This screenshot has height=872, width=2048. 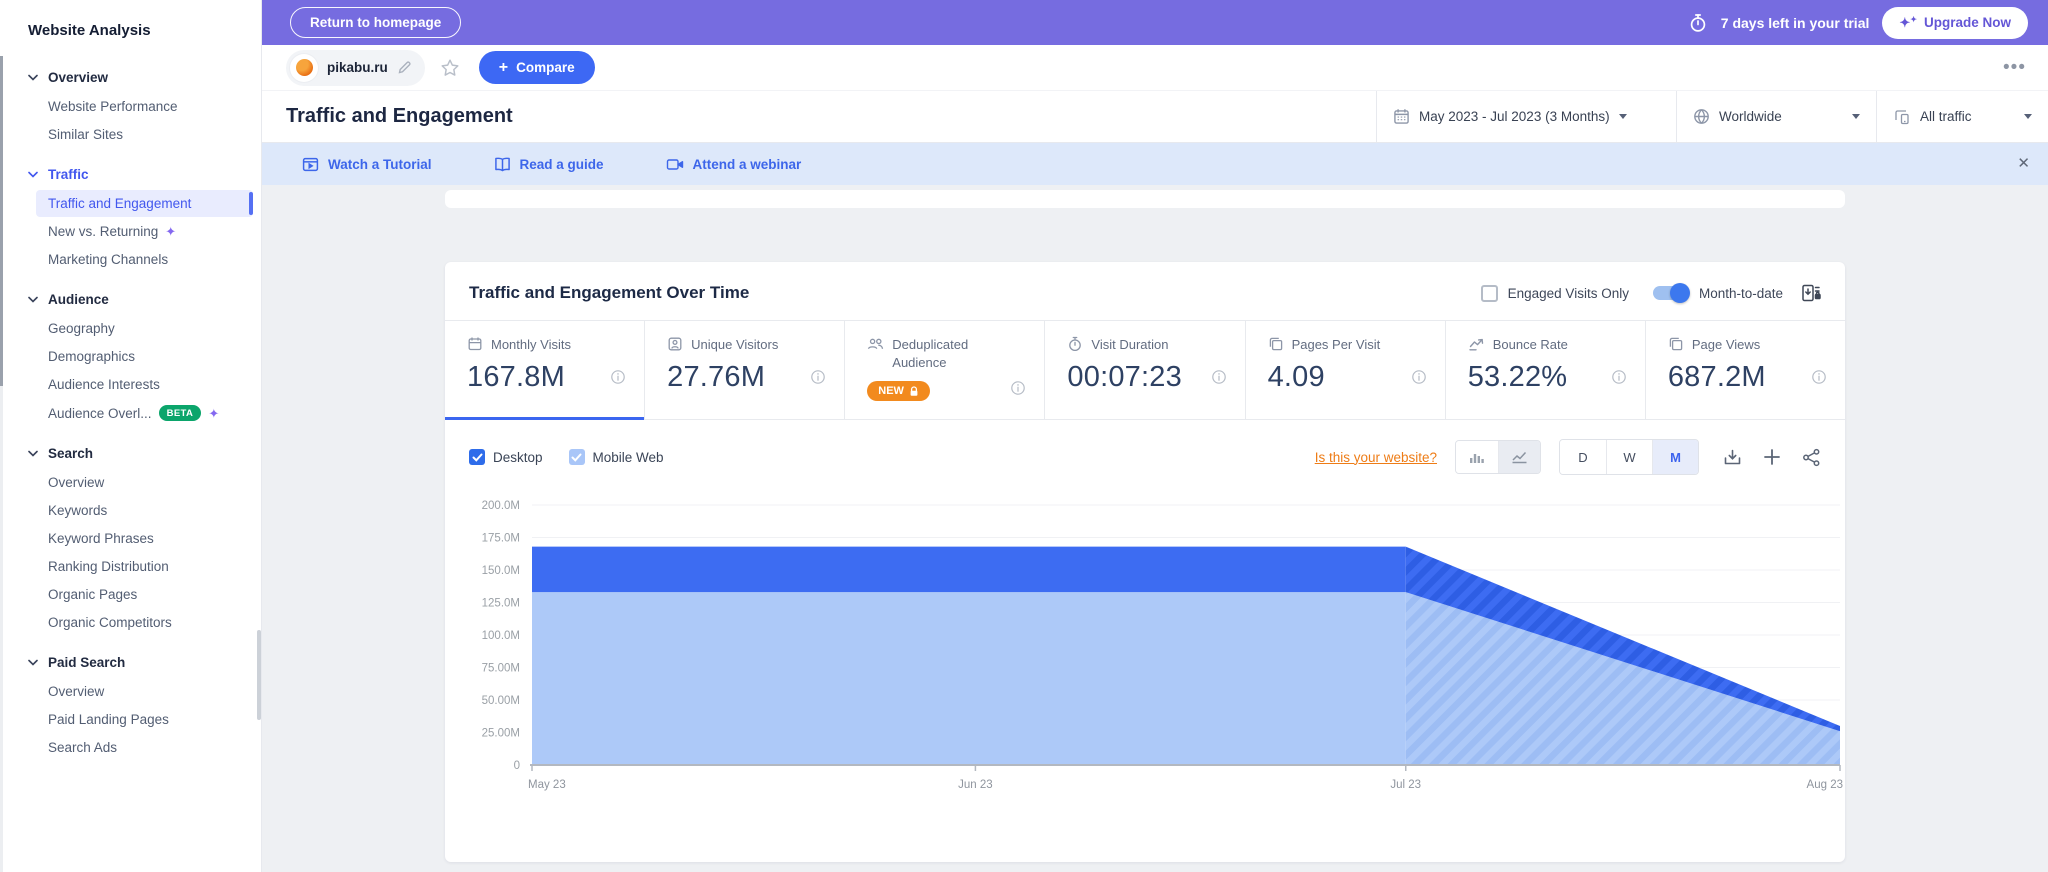 What do you see at coordinates (733, 164) in the screenshot?
I see `attend-webinar-link: Attend a webinar` at bounding box center [733, 164].